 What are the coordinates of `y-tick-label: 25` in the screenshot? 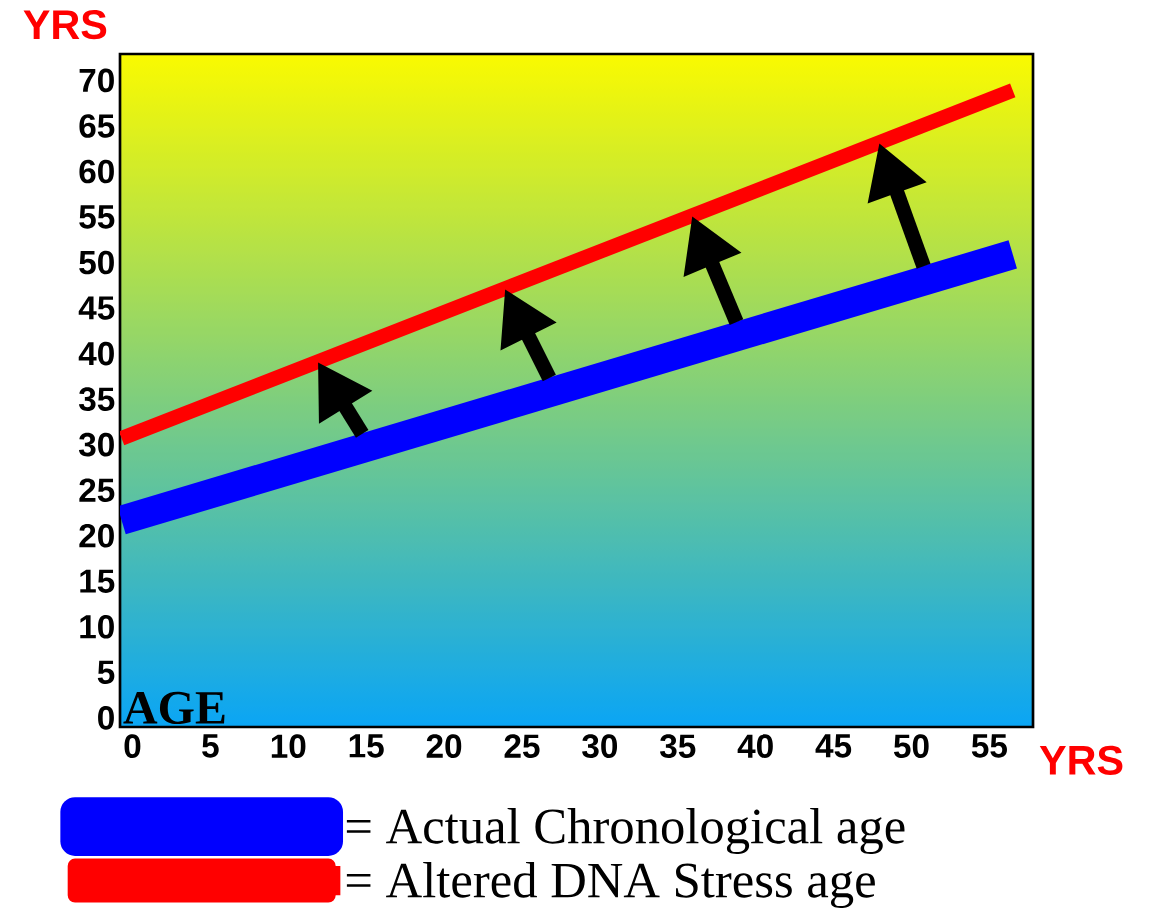 It's located at (97, 490).